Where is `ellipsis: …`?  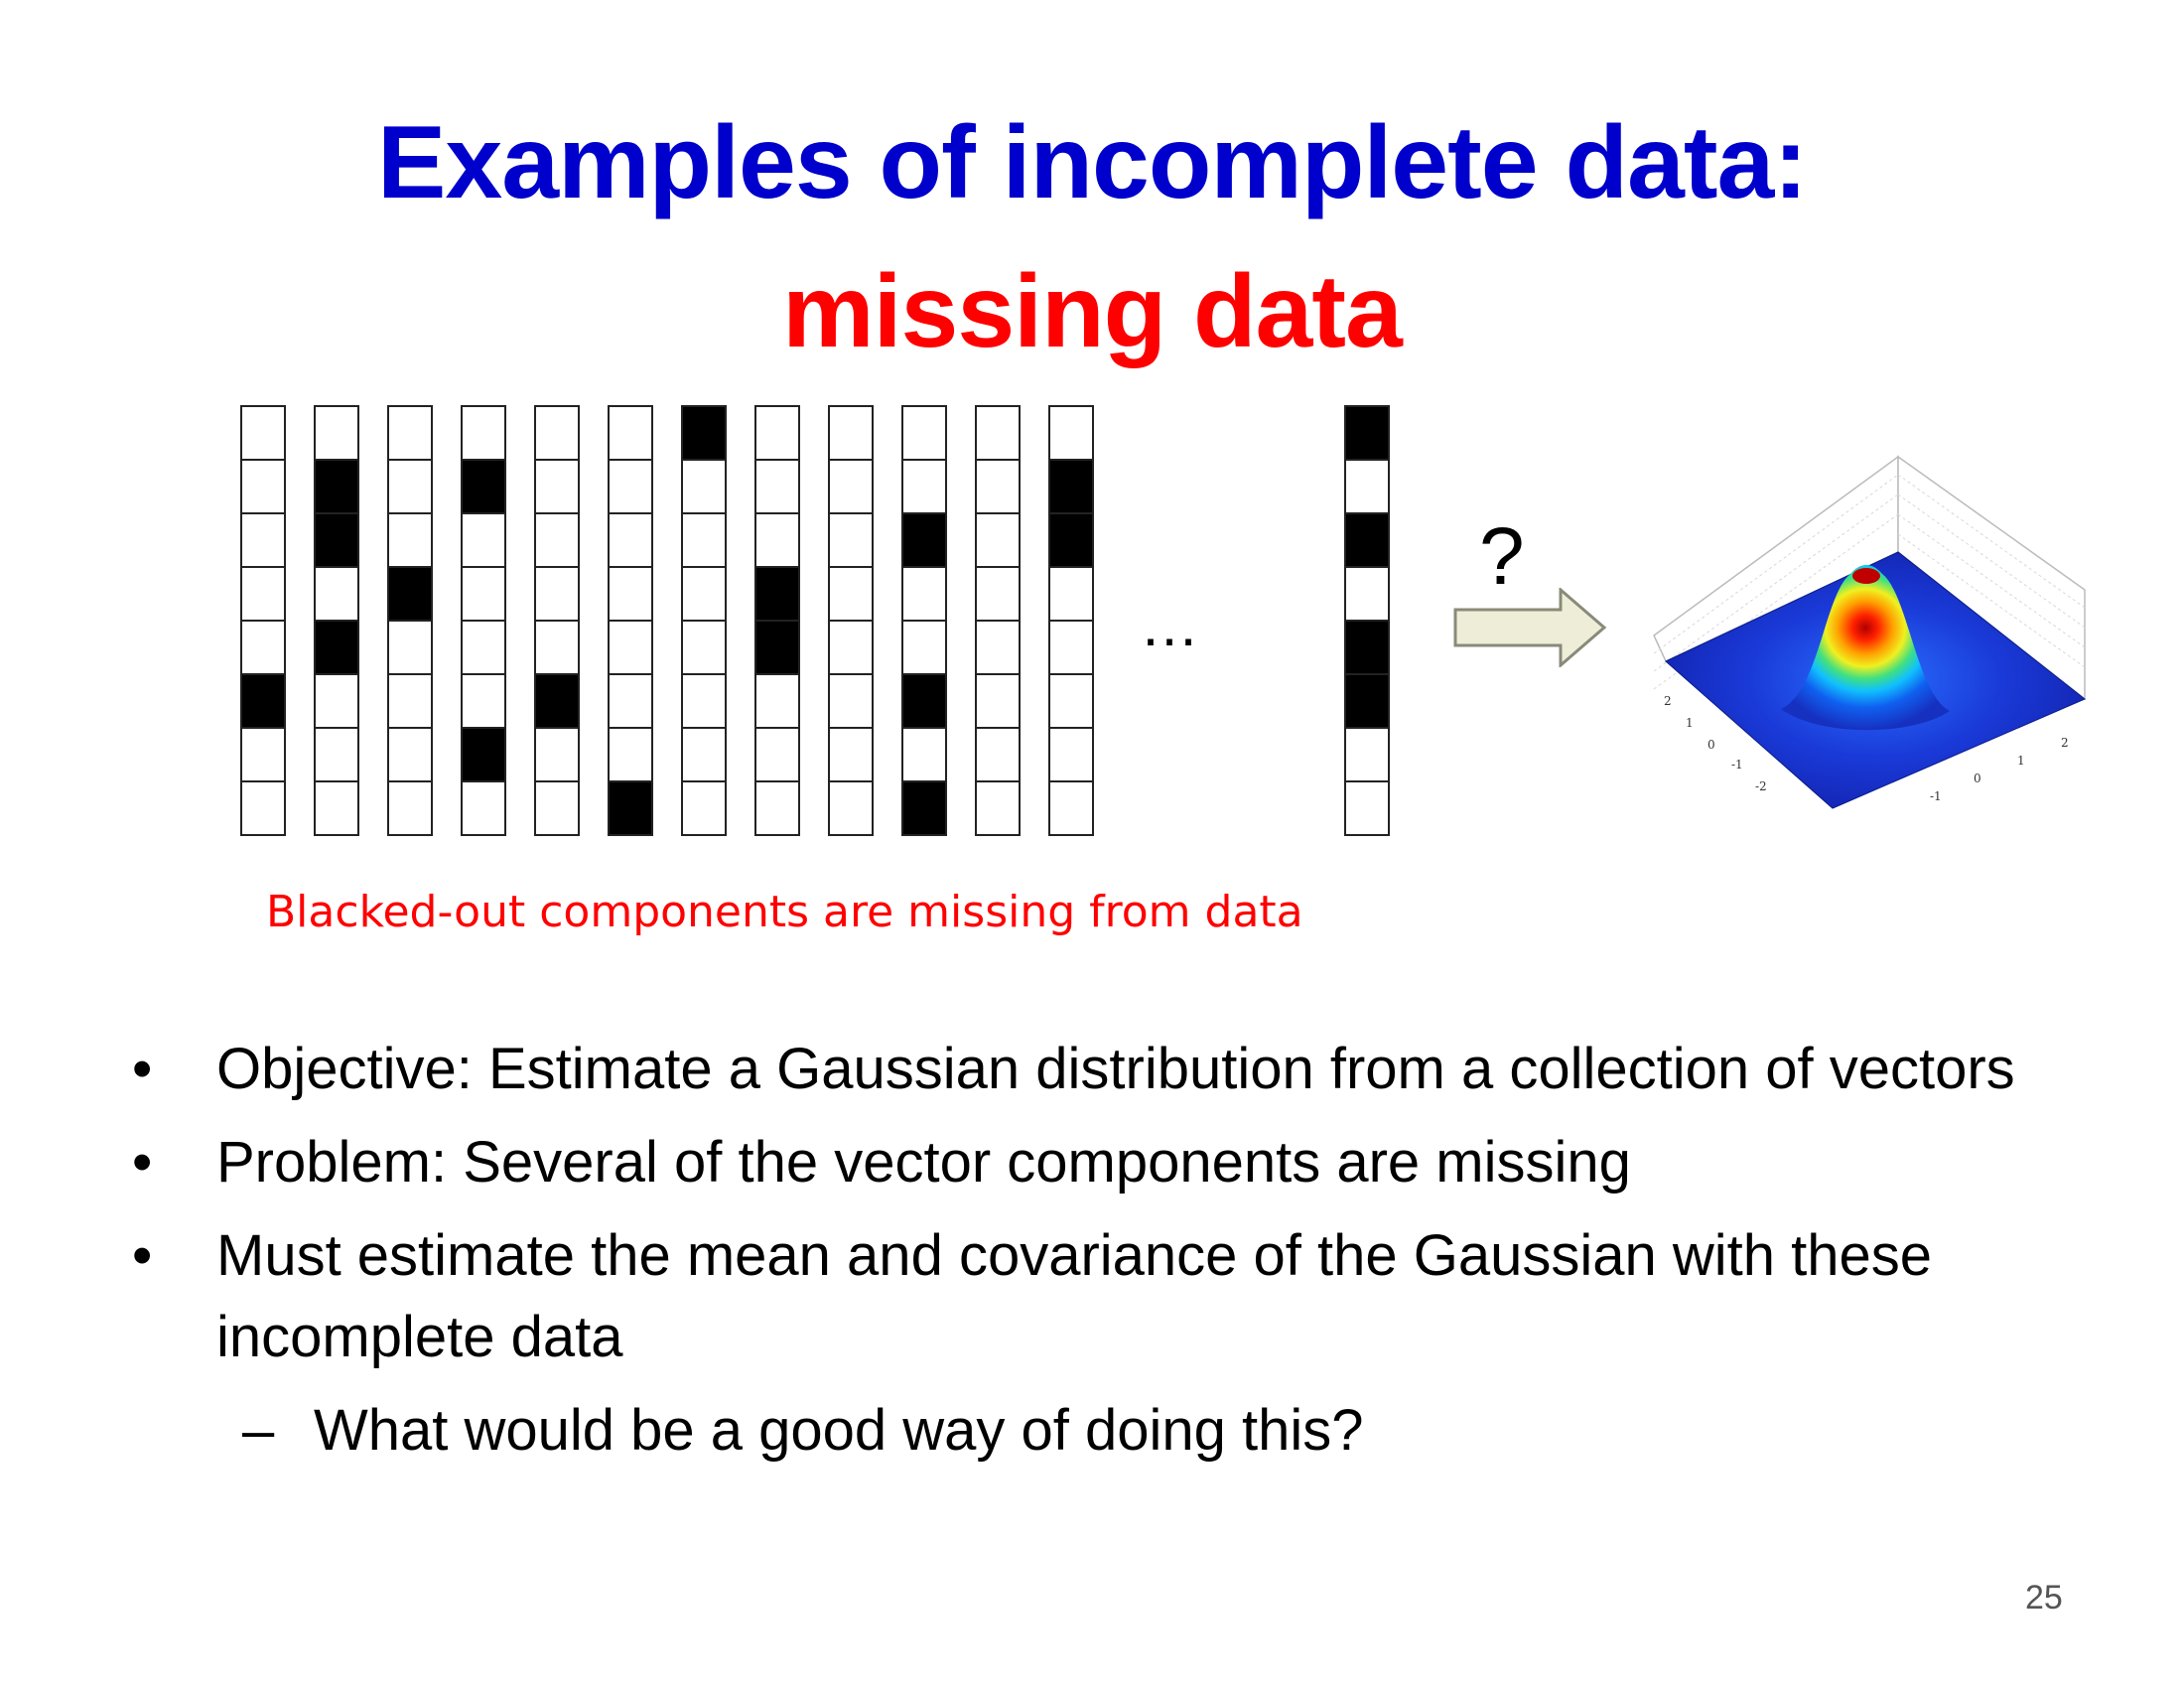
ellipsis: … is located at coordinates (1173, 625).